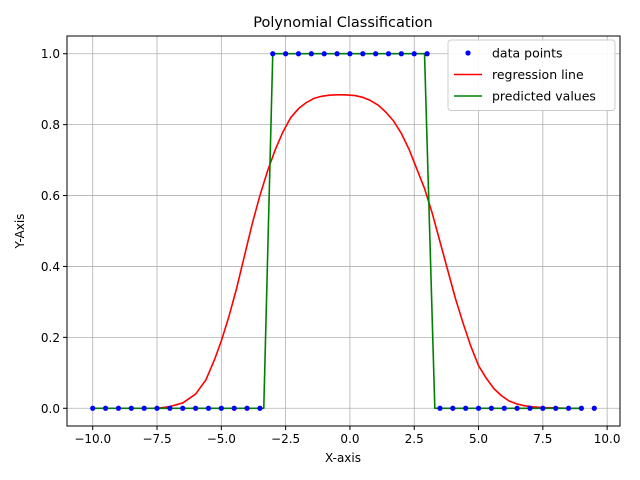  I want to click on x-tick-label: −7.5, so click(156, 439).